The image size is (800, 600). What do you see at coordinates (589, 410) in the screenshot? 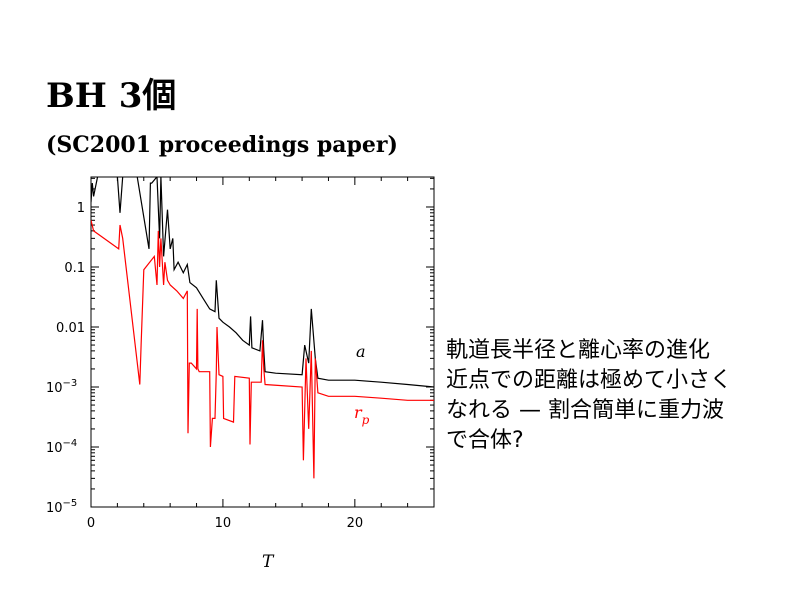
I see `note-line: 近点での距離は極めて小さくなれる — 割合簡単に重力波で合体?` at bounding box center [589, 410].